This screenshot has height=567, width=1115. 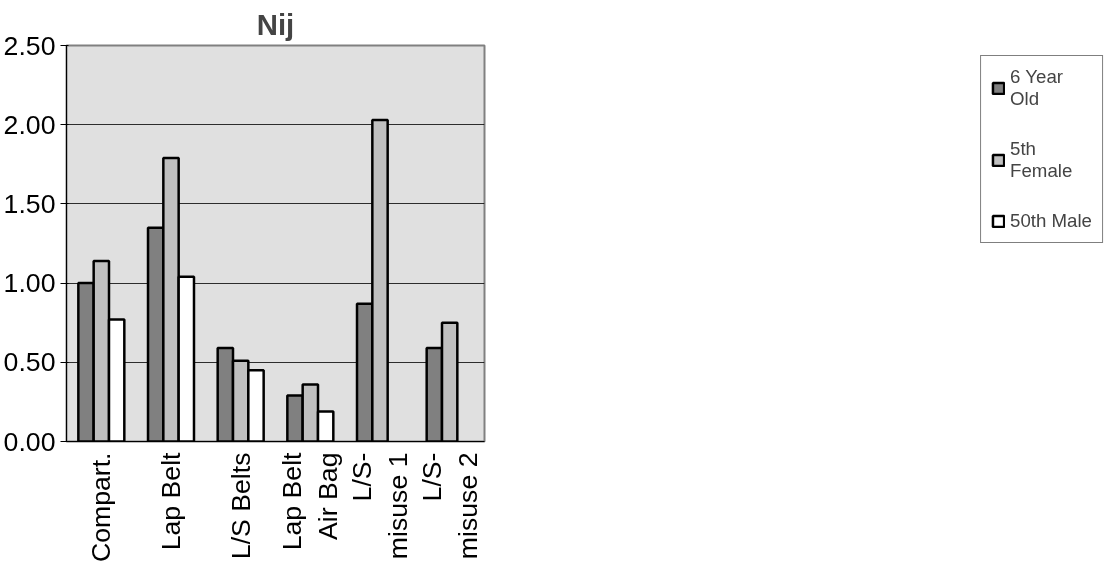 I want to click on x-tick-label: L/S Belts, so click(x=240, y=506).